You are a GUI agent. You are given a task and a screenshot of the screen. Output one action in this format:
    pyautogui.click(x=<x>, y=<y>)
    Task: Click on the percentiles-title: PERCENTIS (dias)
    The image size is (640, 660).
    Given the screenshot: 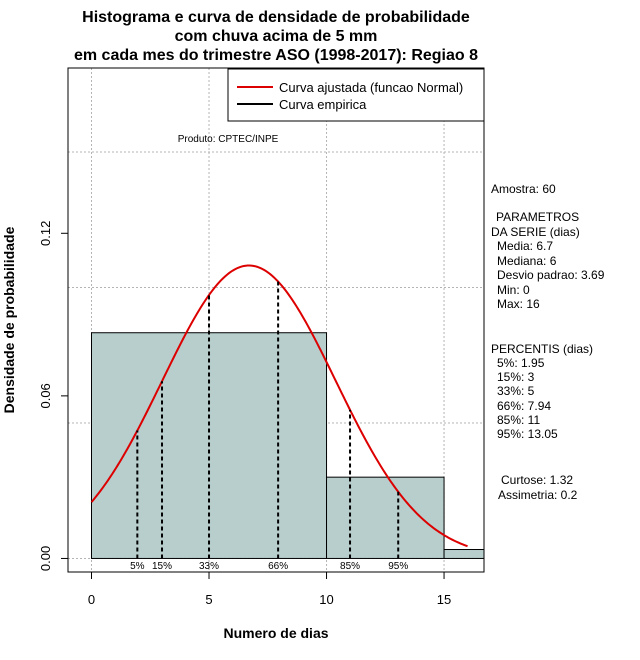 What is the action you would take?
    pyautogui.click(x=542, y=349)
    